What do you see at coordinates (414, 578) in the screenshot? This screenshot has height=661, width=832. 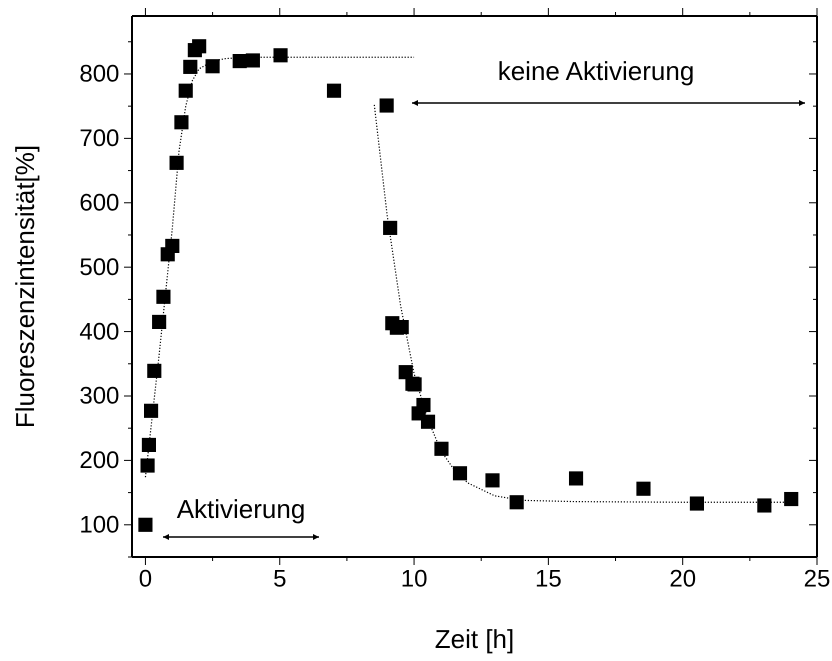 I see `x-tick-label: 10` at bounding box center [414, 578].